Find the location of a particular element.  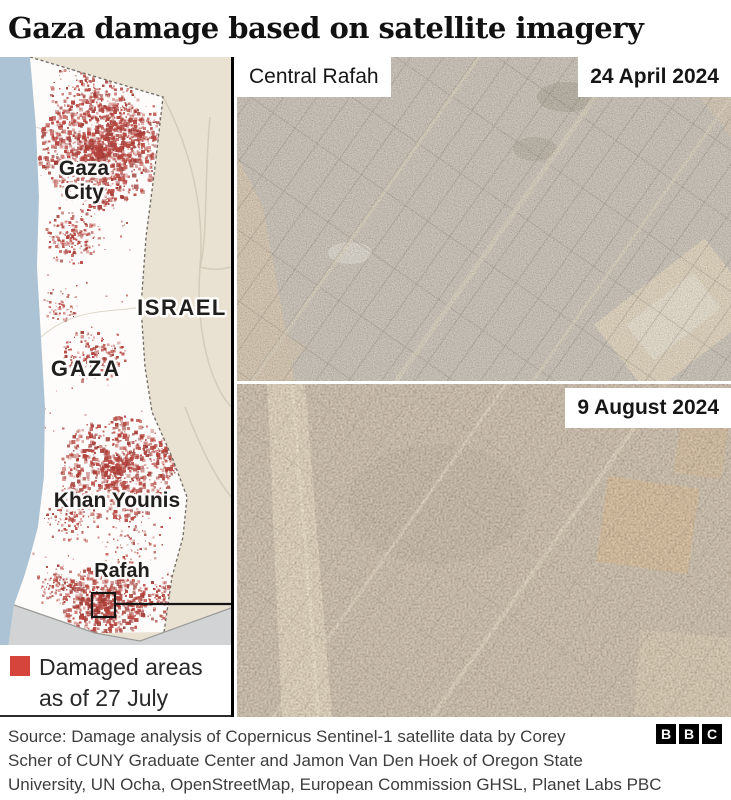

legend-text: Damaged areas as of 27 July is located at coordinates (121, 683).